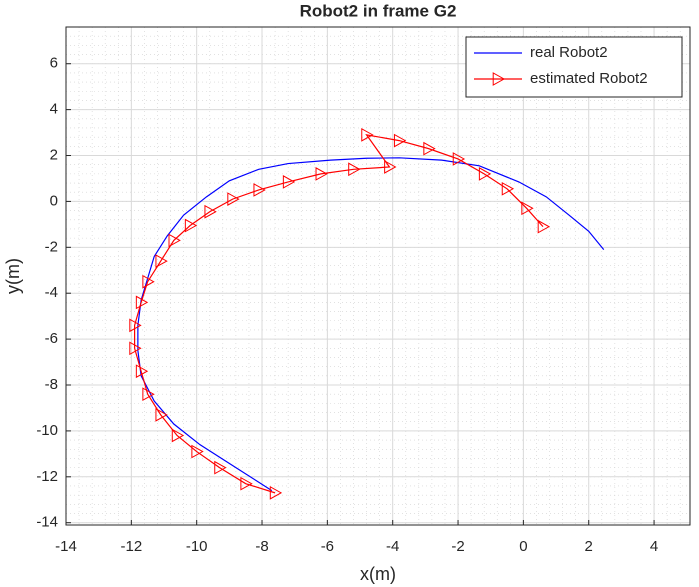 This screenshot has width=699, height=587. Describe the element at coordinates (51, 384) in the screenshot. I see `y-tick-label: -8` at that location.